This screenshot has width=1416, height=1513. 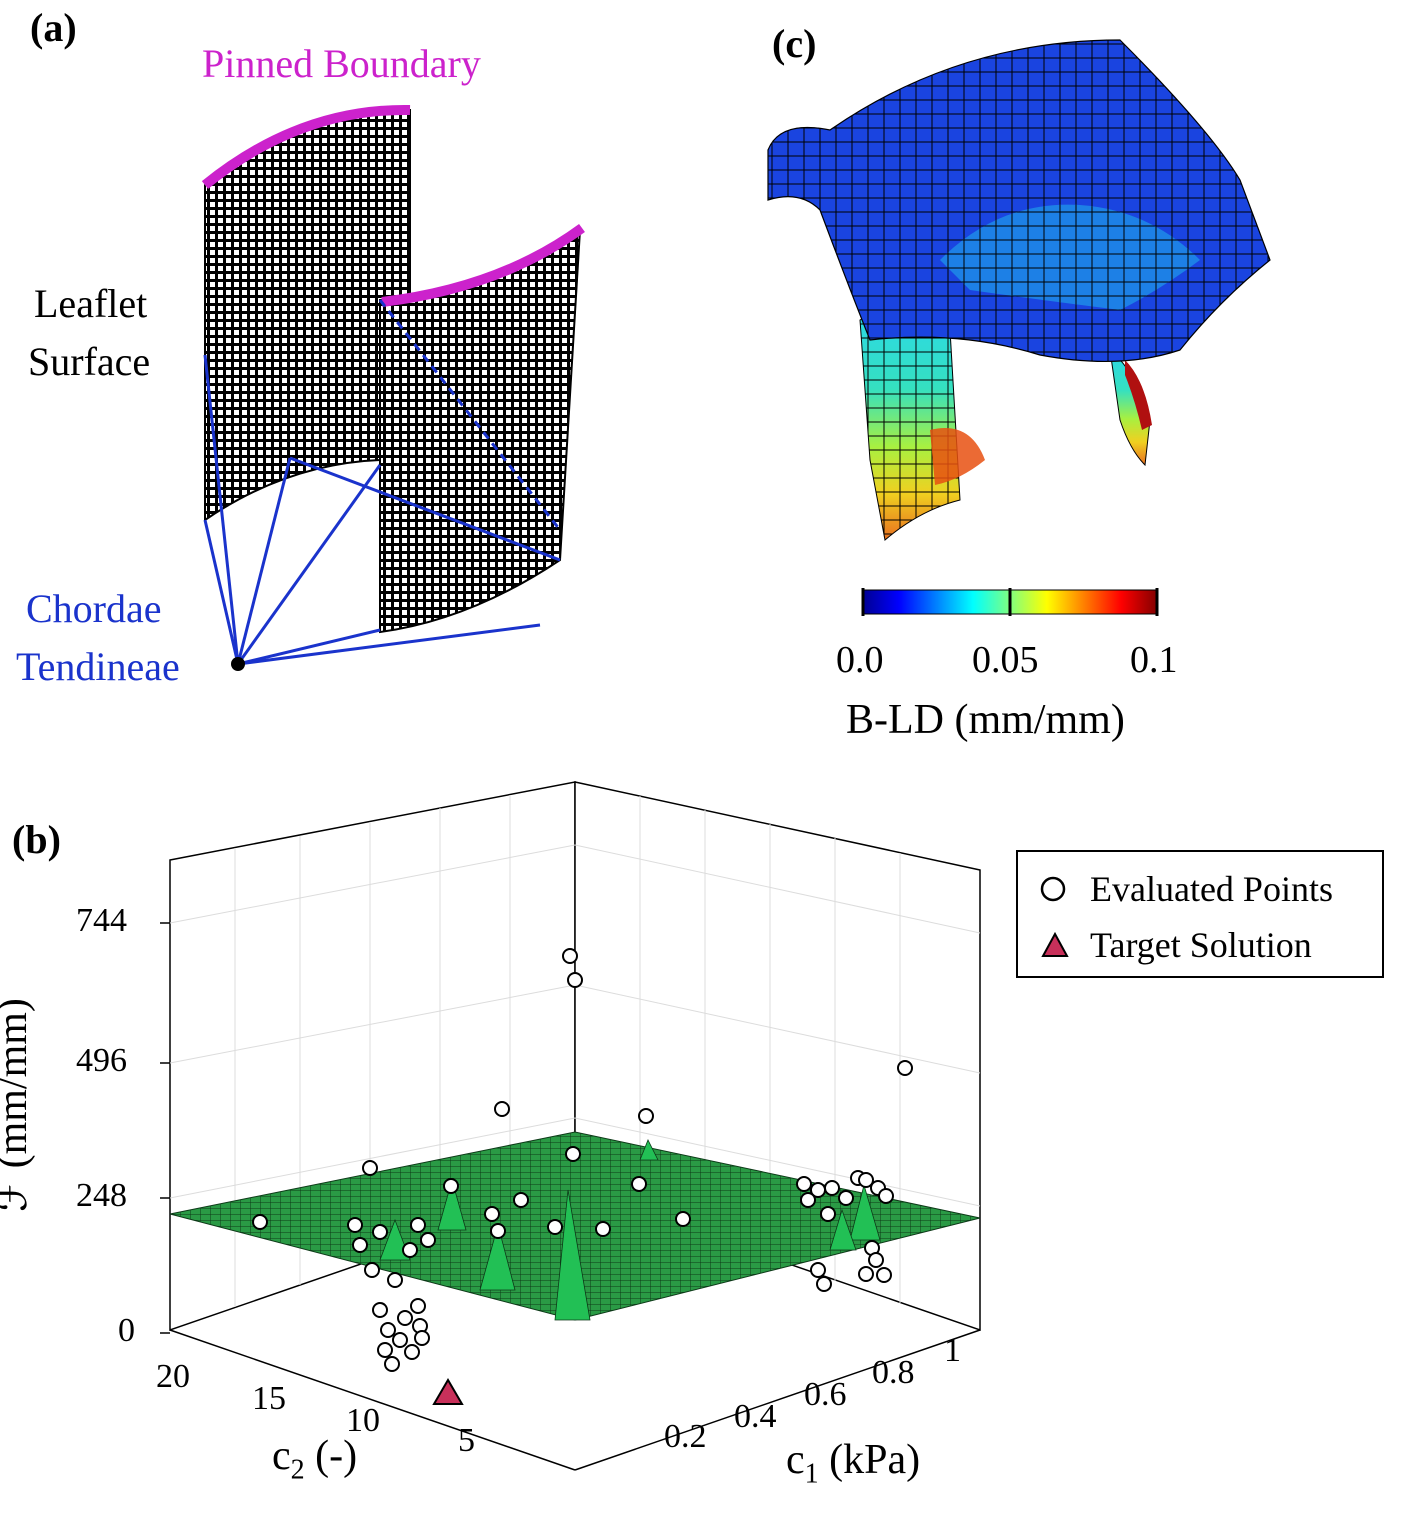 I want to click on chordae-anchor-dot, so click(x=238, y=664).